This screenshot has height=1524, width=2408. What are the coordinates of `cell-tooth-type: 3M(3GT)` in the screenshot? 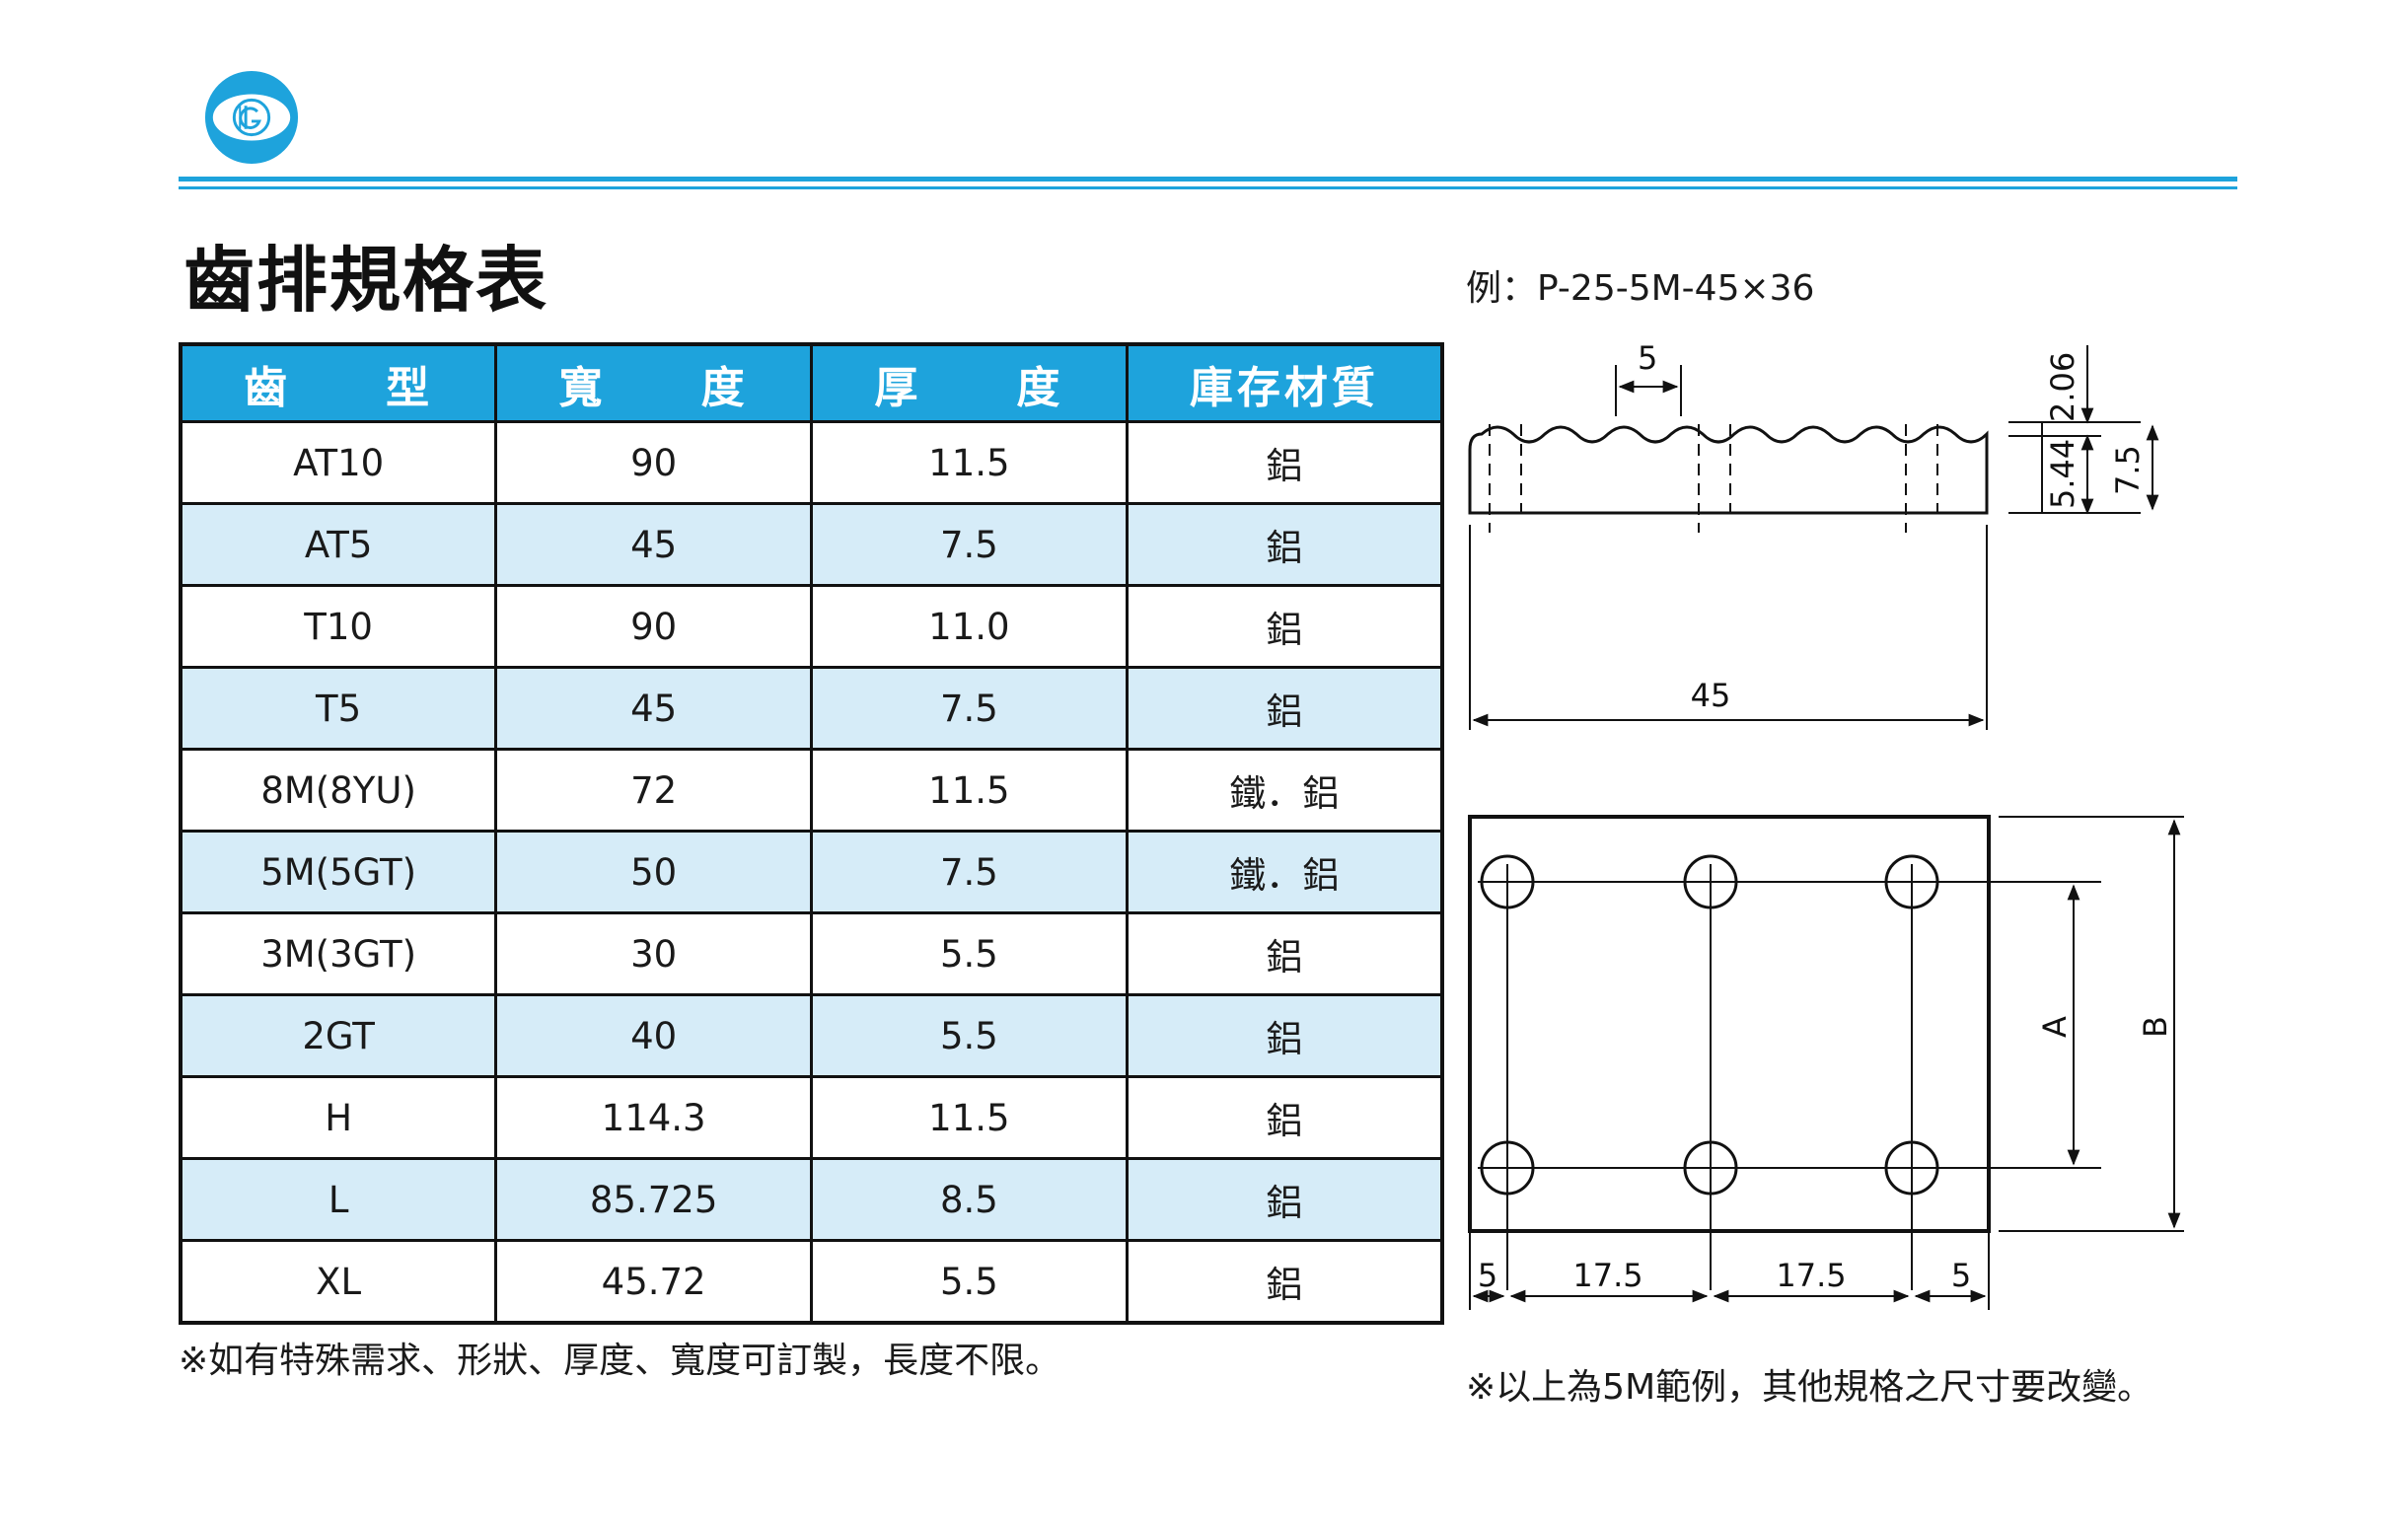 It's located at (338, 953).